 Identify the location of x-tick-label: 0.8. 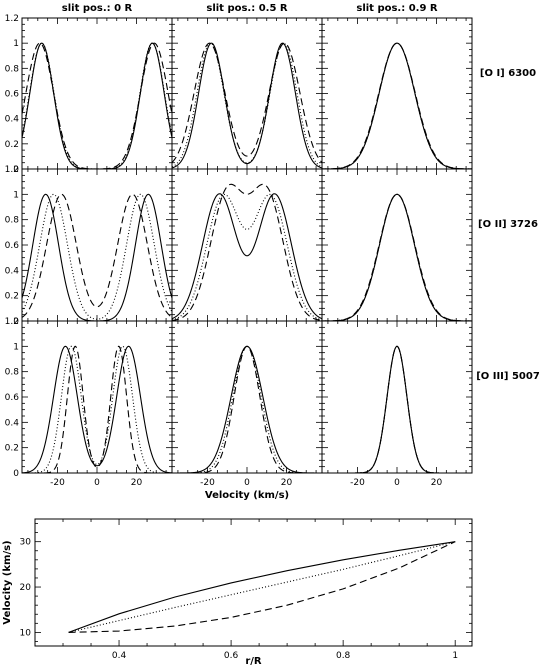
(343, 656).